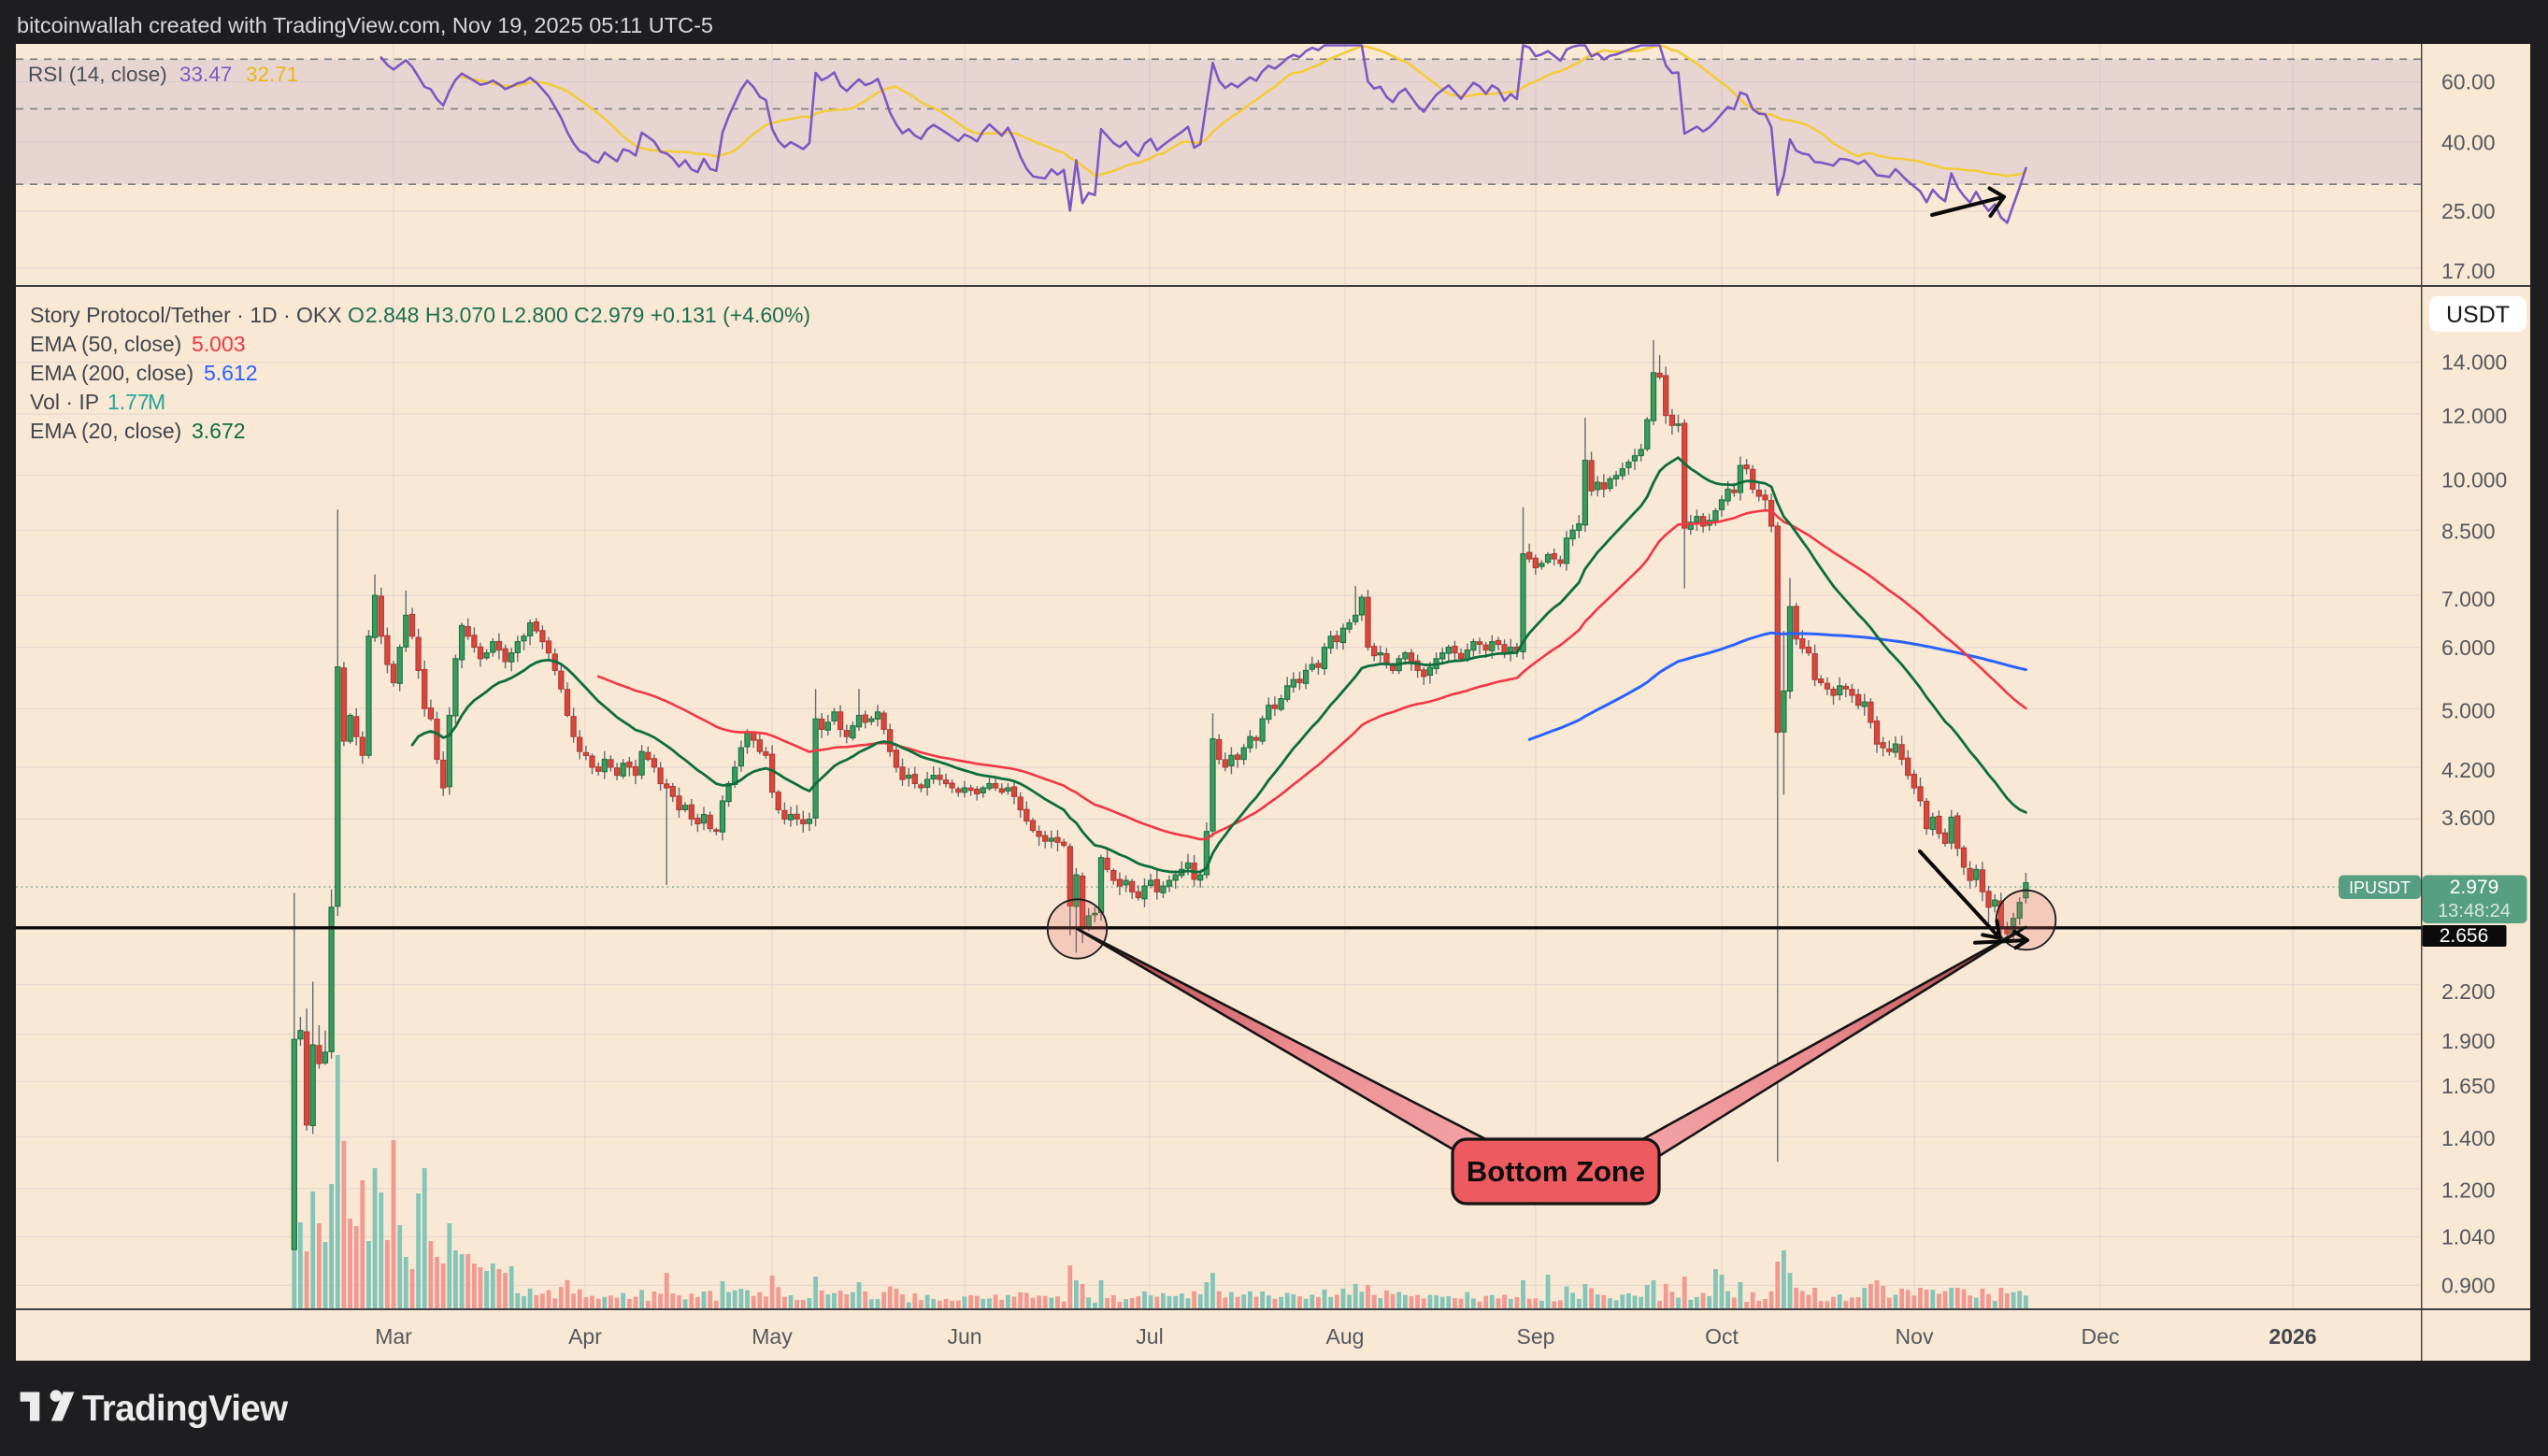 The width and height of the screenshot is (2548, 1456). Describe the element at coordinates (2469, 532) in the screenshot. I see `svg-text: 8.500` at that location.